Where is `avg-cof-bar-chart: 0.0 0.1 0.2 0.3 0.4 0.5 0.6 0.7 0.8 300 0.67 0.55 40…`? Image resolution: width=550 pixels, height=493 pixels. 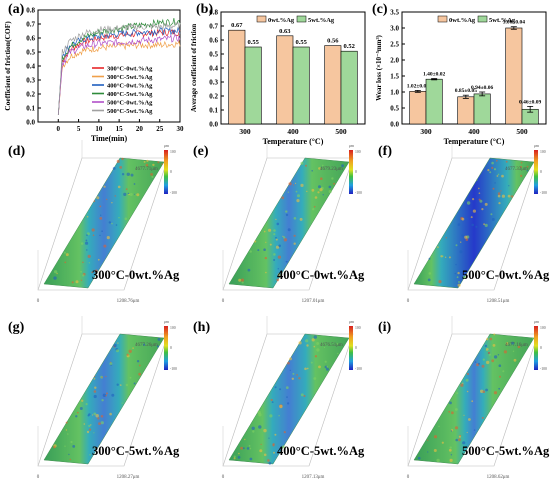
avg-cof-bar-chart: 0.0 0.1 0.2 0.3 0.4 0.5 0.6 0.7 0.8 300 0.67 0.55 40… is located at coordinates (278, 77).